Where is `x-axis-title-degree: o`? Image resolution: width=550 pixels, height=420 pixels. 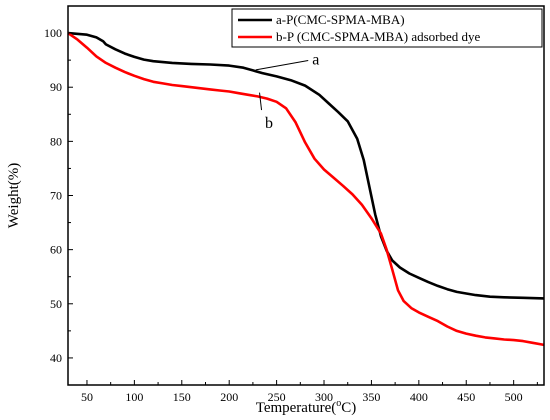
x-axis-title-degree: o is located at coordinates (338, 403).